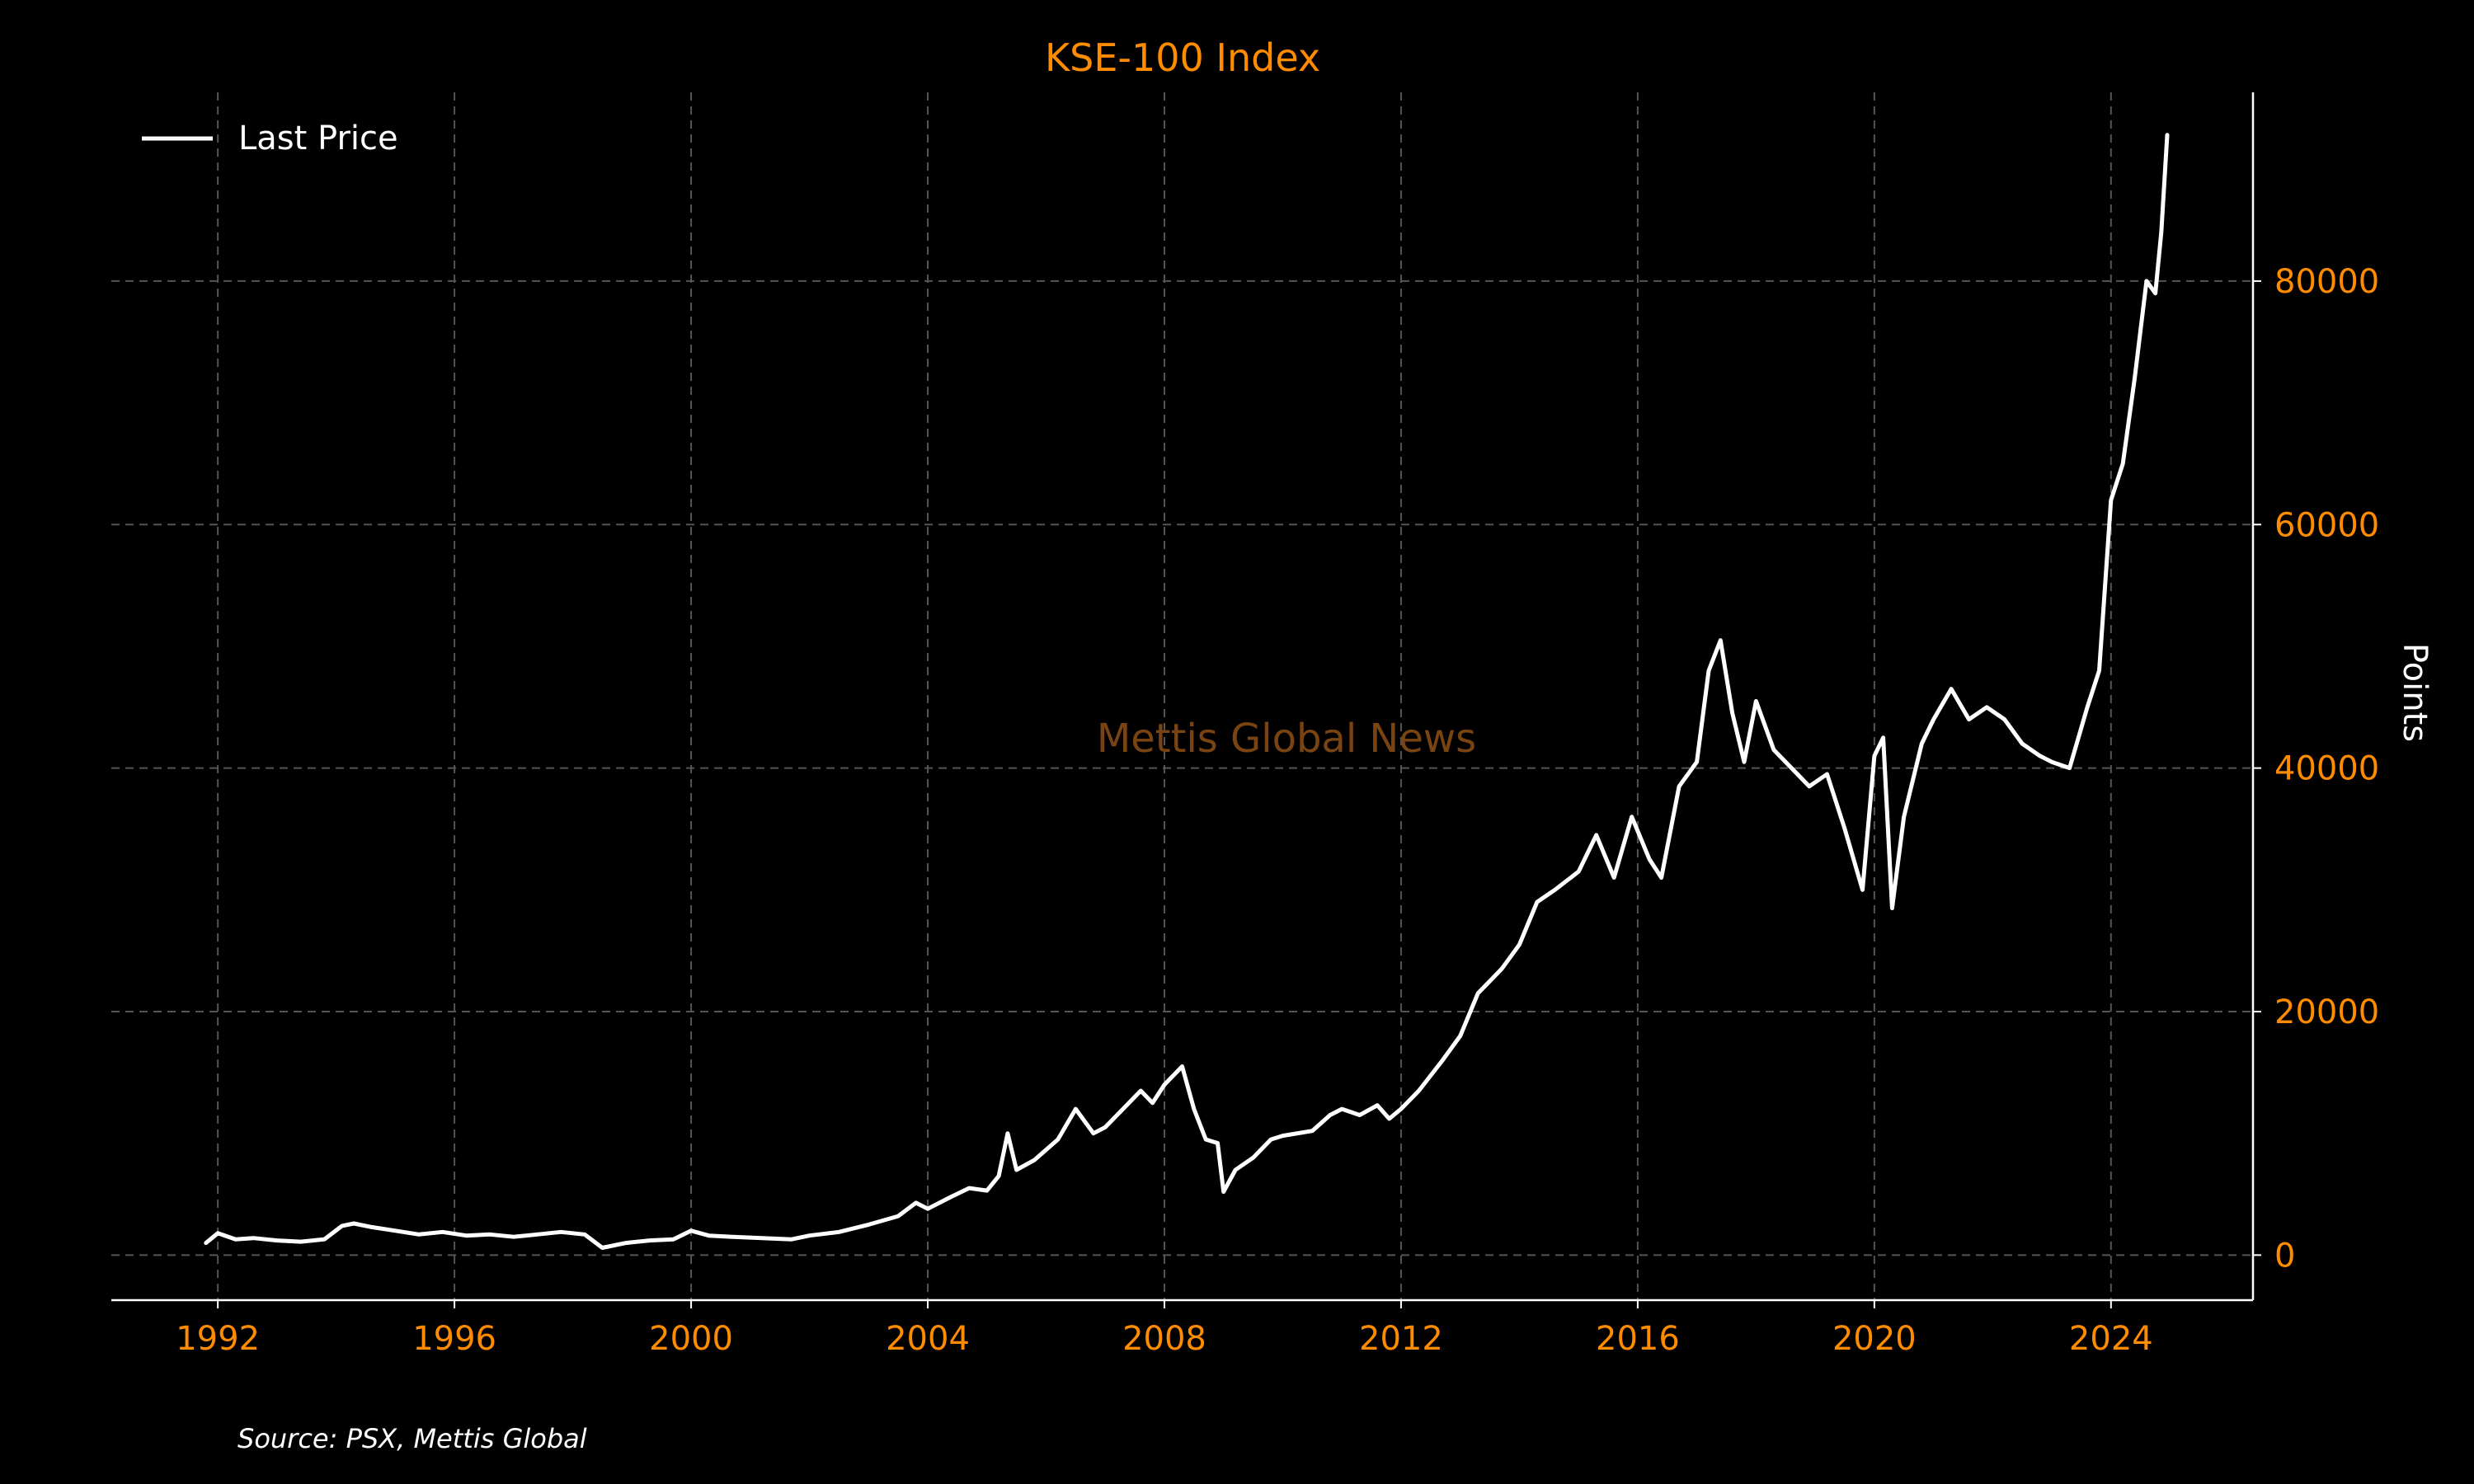  Describe the element at coordinates (412, 1438) in the screenshot. I see `source-note: Source: PSX, Mettis Global` at that location.